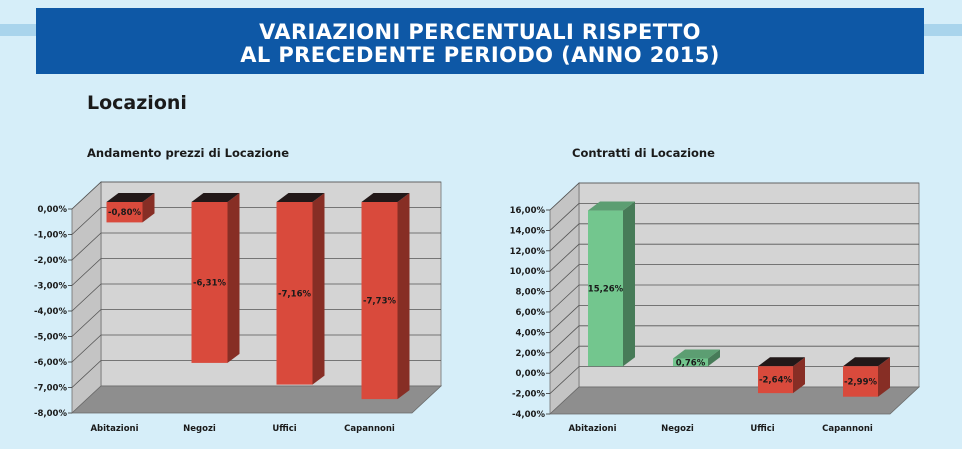 The image size is (962, 449). I want to click on y-tick-label: 10,00%, so click(528, 272).